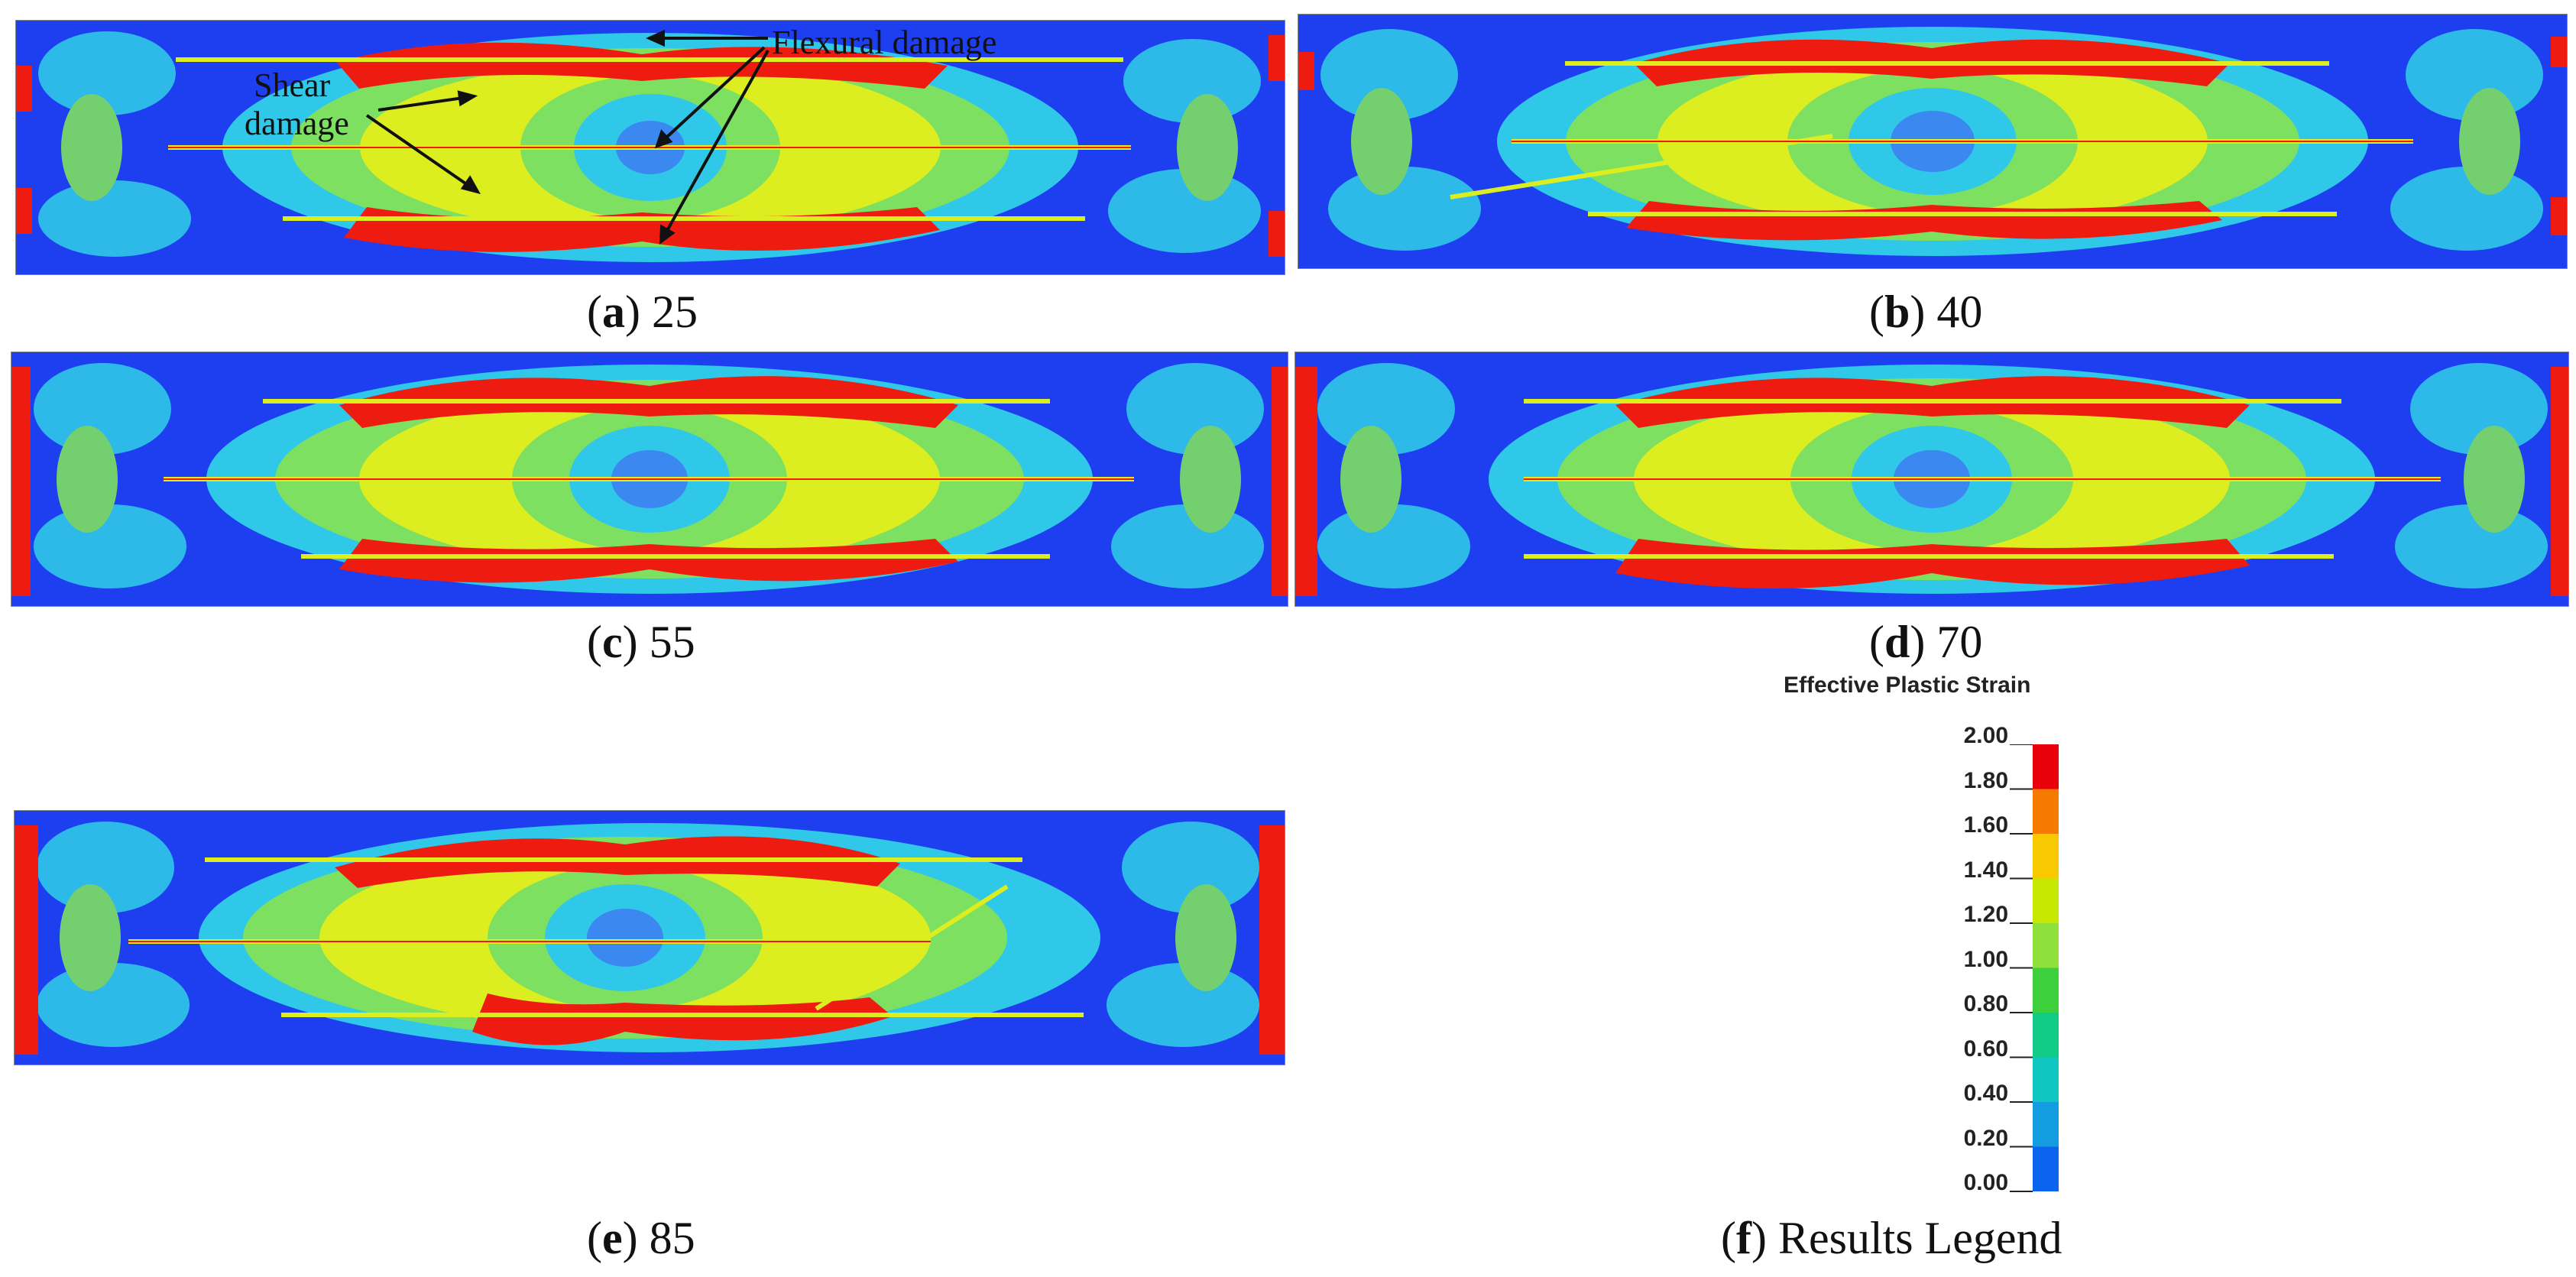 The height and width of the screenshot is (1277, 2576). I want to click on caption-d-value: 70, so click(1960, 642).